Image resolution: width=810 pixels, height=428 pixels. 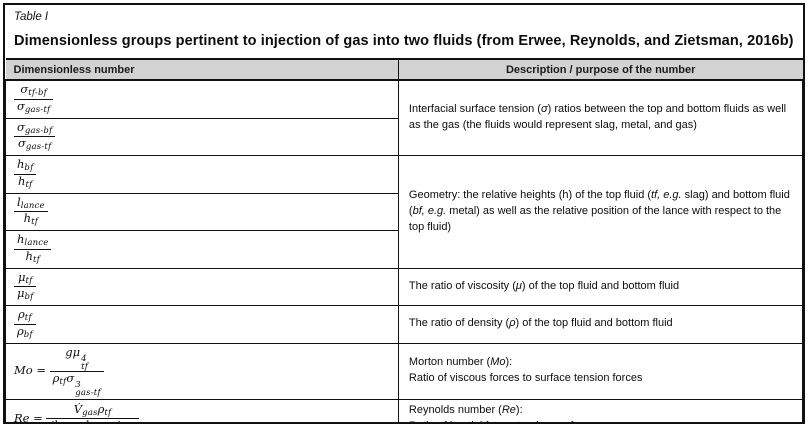 What do you see at coordinates (126, 420) in the screenshot?
I see `math-token: )μtf` at bounding box center [126, 420].